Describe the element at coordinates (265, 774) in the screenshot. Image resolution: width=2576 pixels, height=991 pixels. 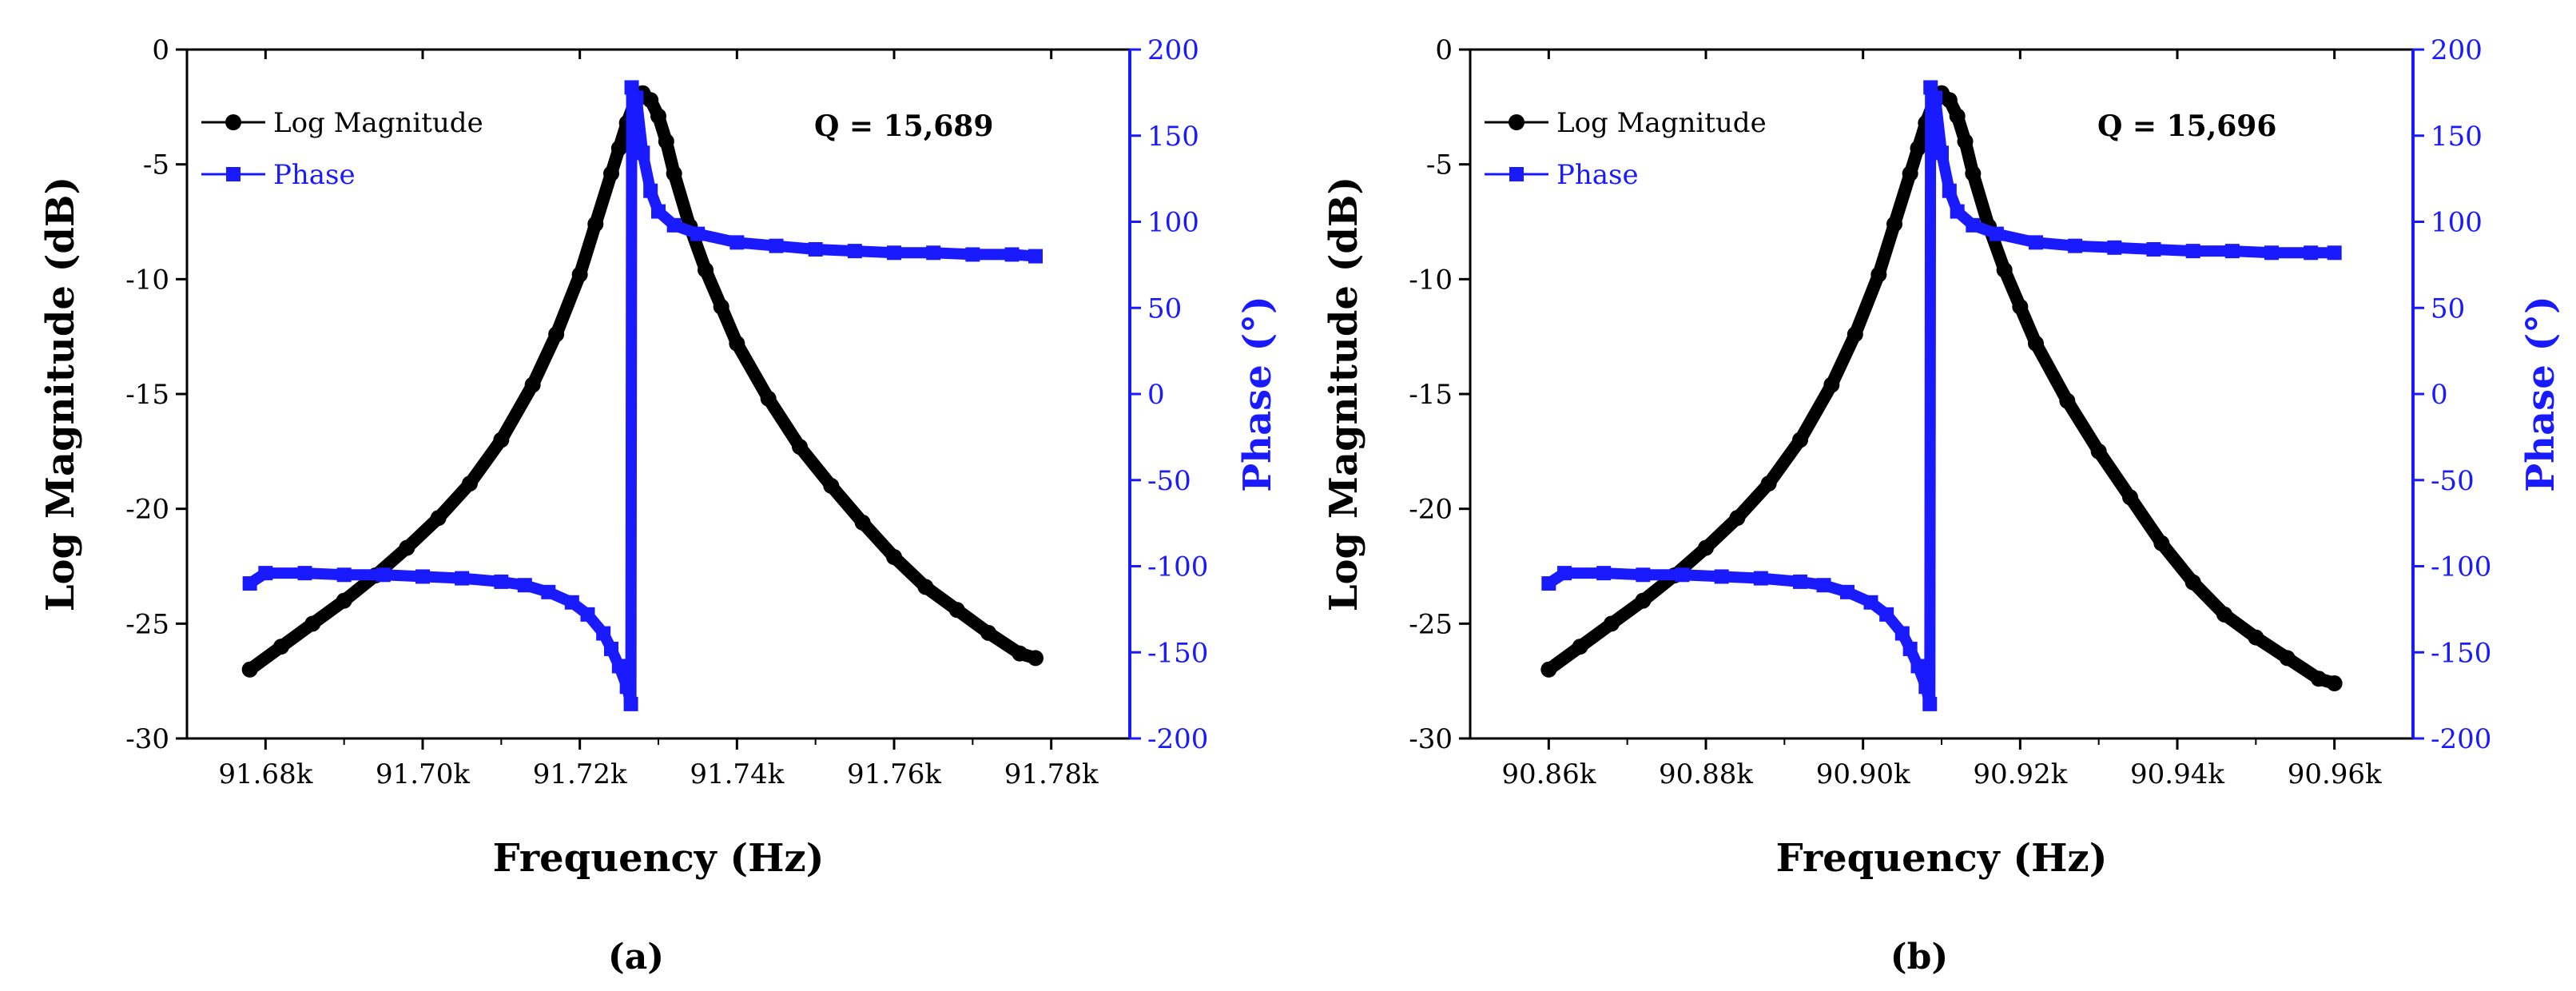
I see `x-tick-label: 91.68k` at that location.